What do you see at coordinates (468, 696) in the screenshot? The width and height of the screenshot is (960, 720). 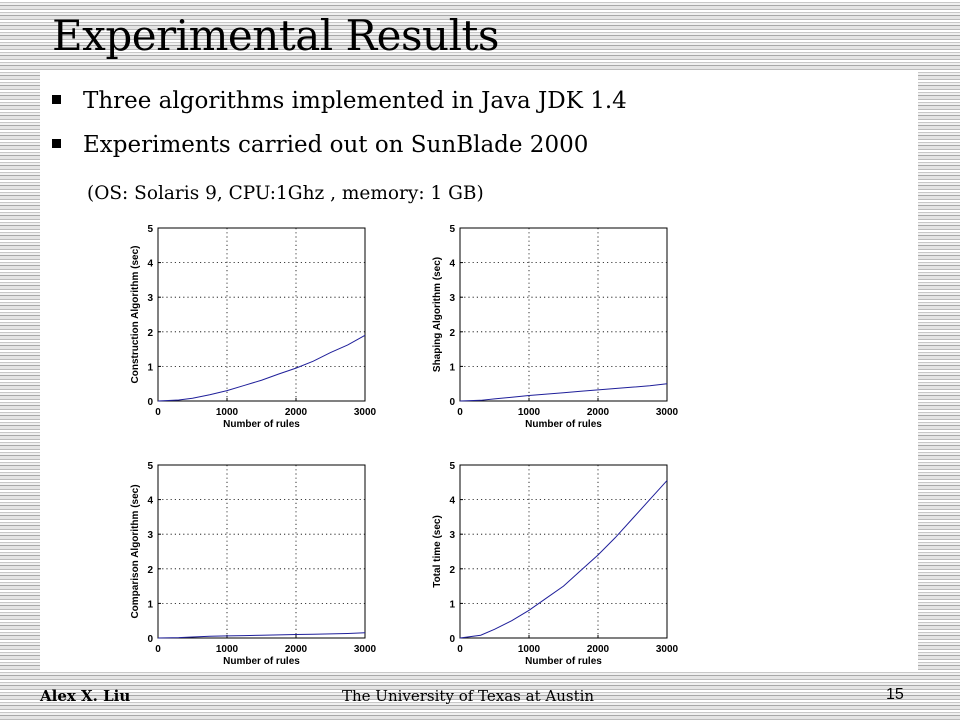 I see `footer-institution: The University of Texas at Austin` at bounding box center [468, 696].